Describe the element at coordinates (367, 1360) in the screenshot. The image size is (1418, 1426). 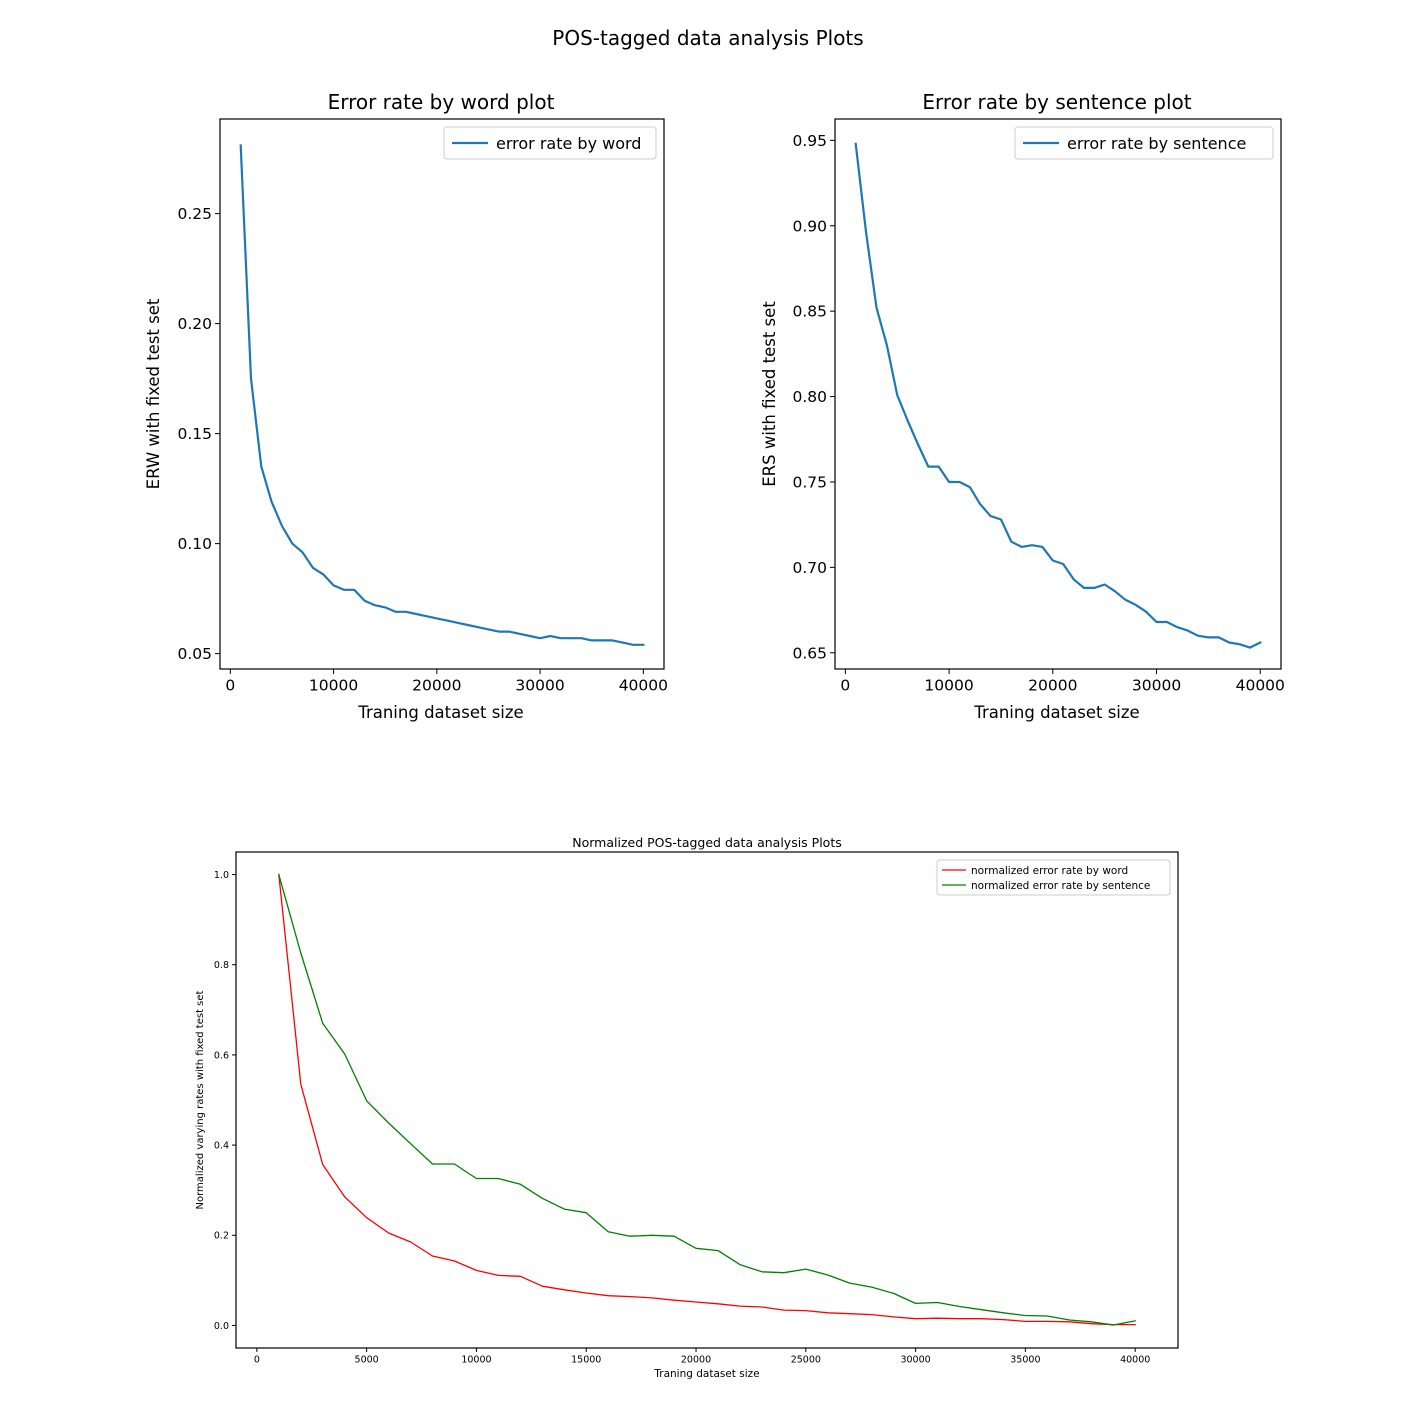
I see `x-tick-label: 5000` at that location.